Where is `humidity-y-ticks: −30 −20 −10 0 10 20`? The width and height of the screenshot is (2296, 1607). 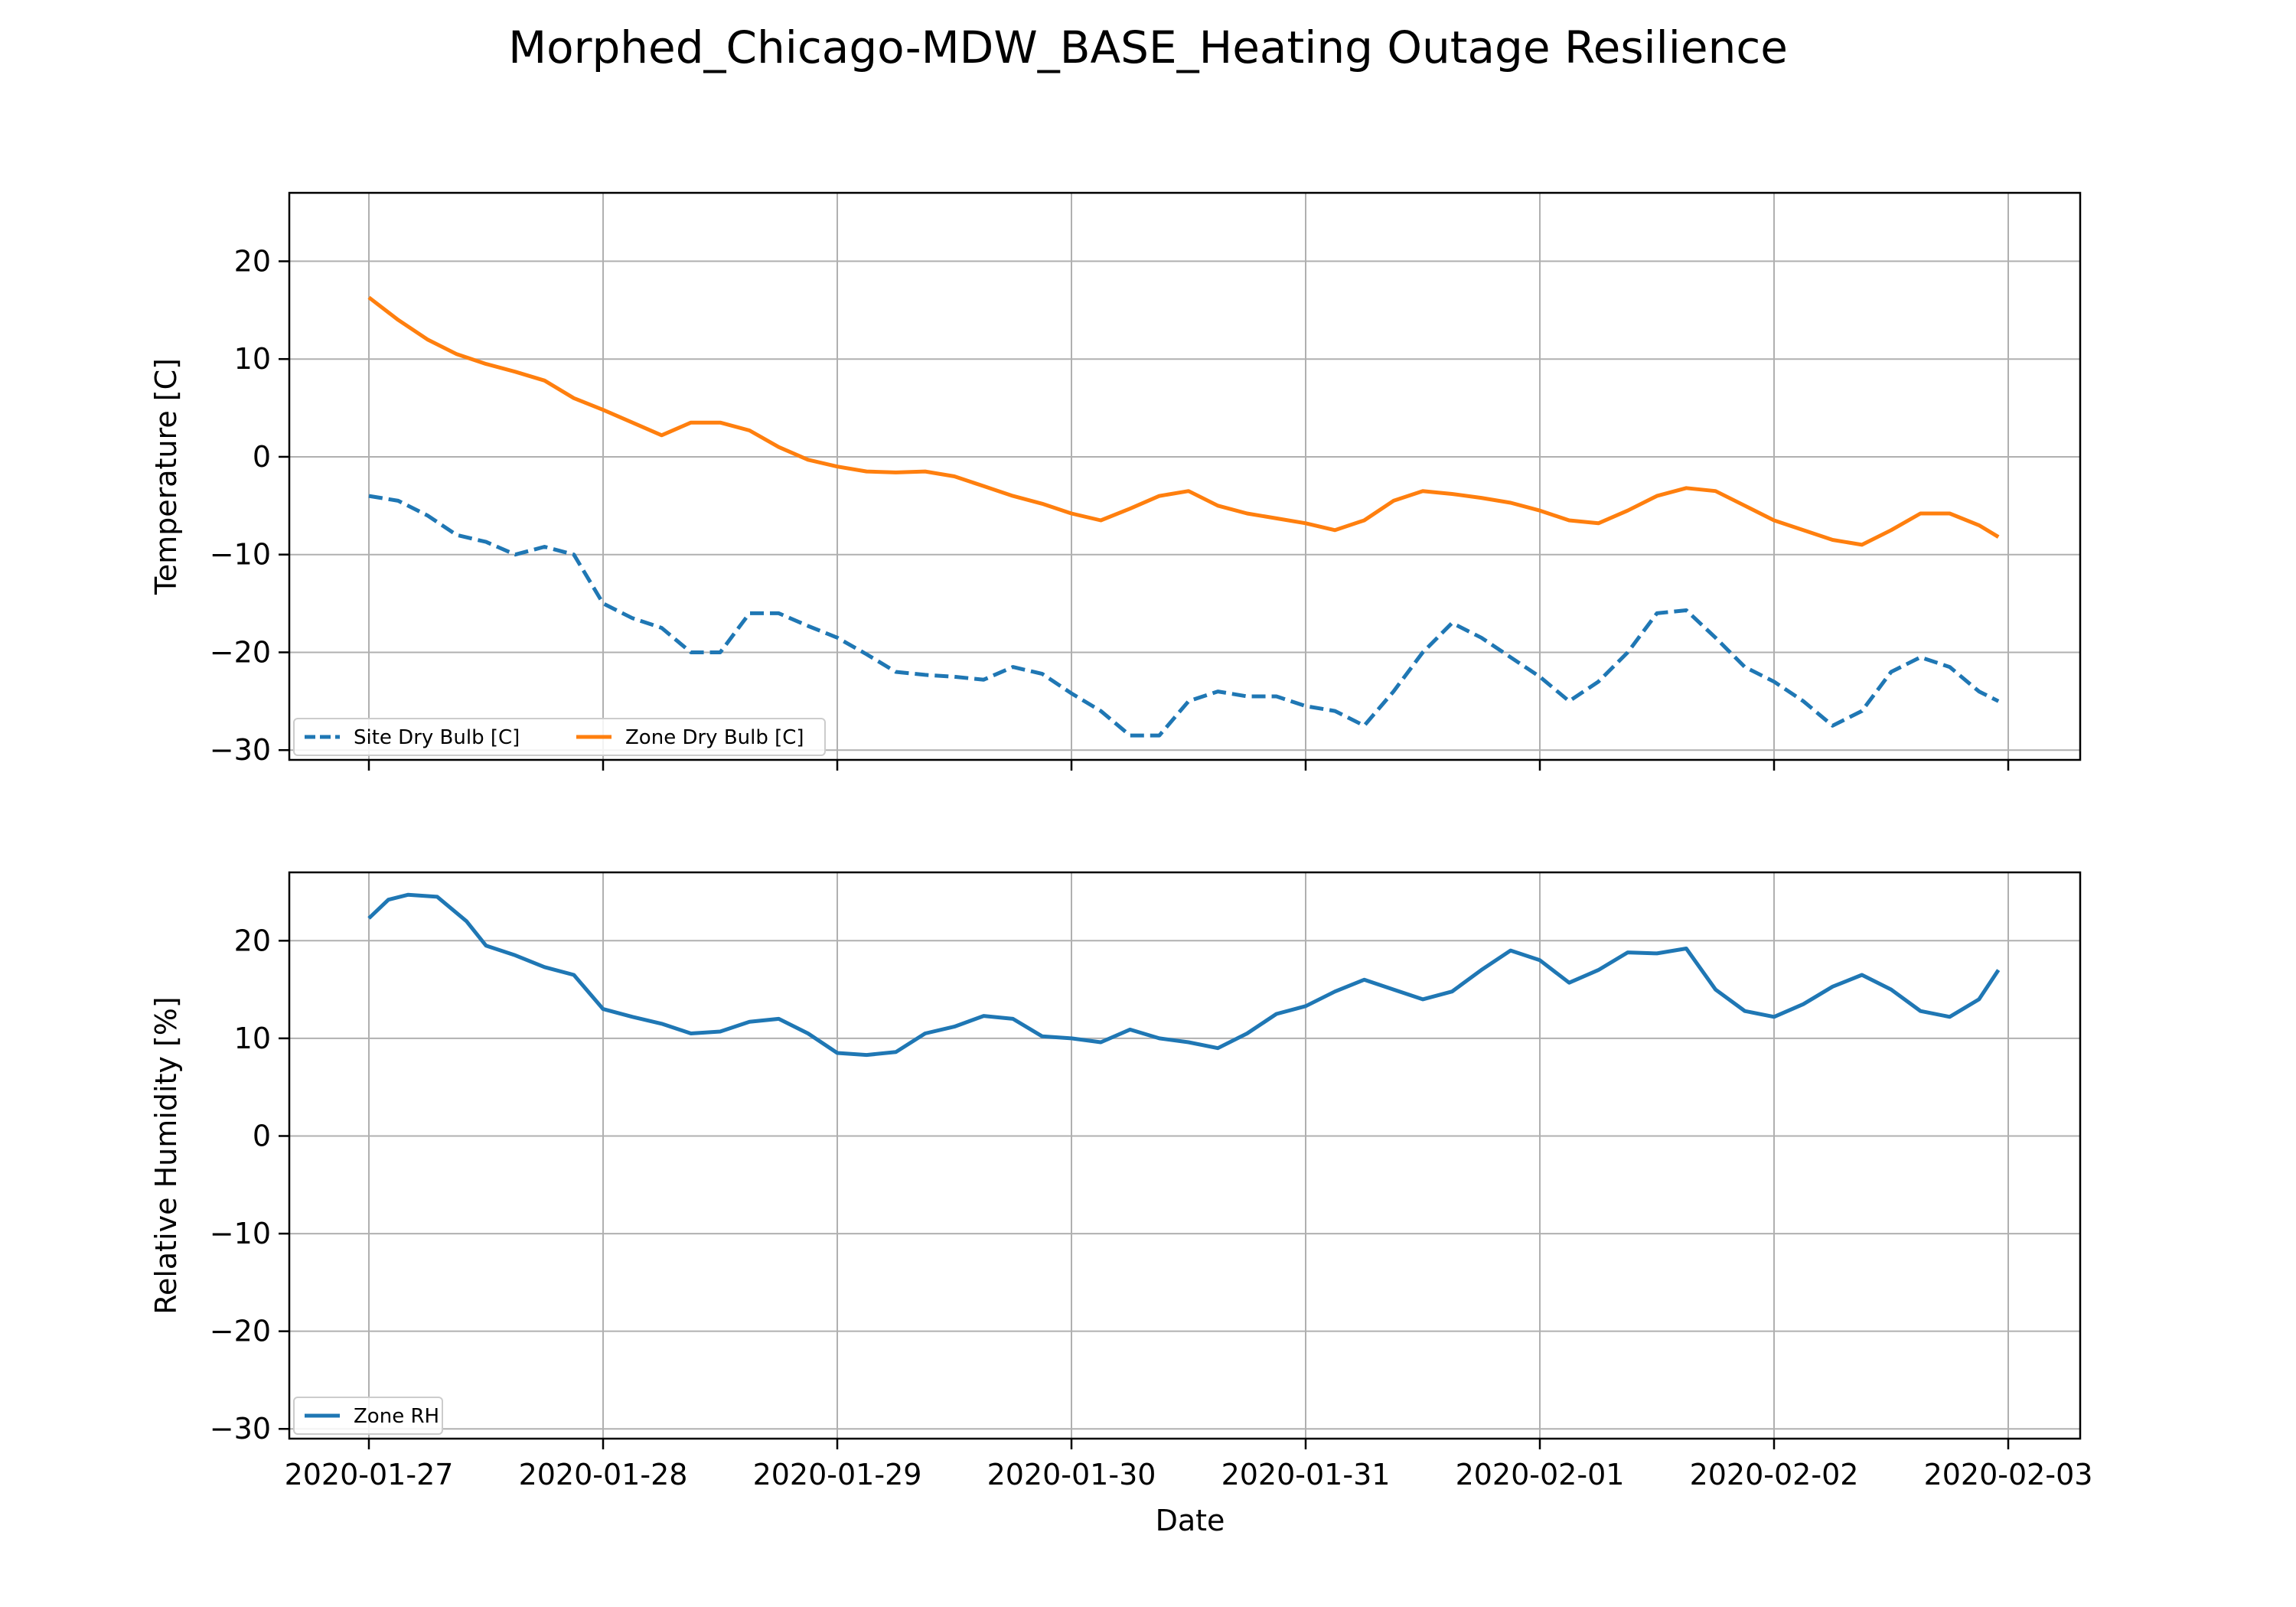 humidity-y-ticks: −30 −20 −10 0 10 20 is located at coordinates (249, 1185).